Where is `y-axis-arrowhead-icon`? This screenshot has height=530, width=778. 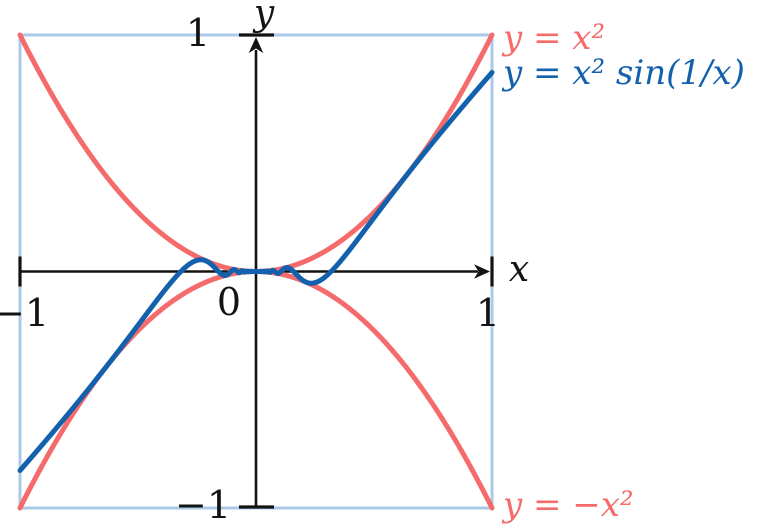
y-axis-arrowhead-icon is located at coordinates (256, 45).